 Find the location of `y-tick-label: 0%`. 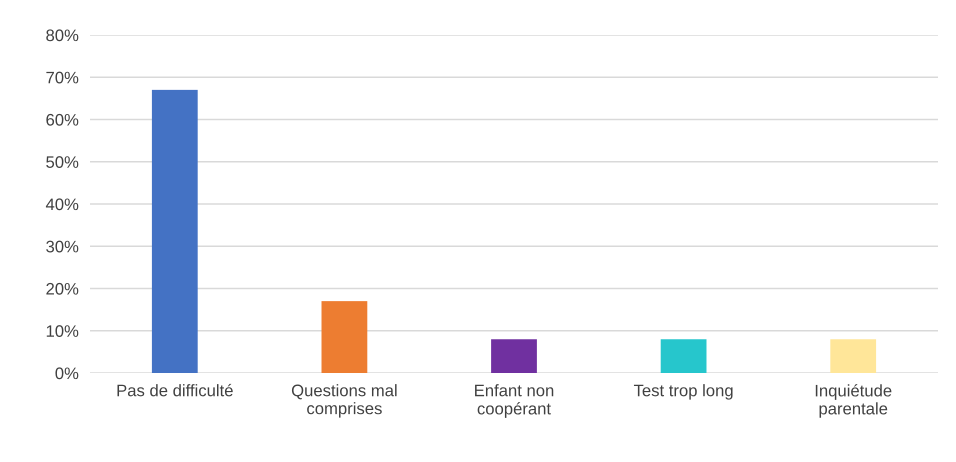

y-tick-label: 0% is located at coordinates (66, 373).